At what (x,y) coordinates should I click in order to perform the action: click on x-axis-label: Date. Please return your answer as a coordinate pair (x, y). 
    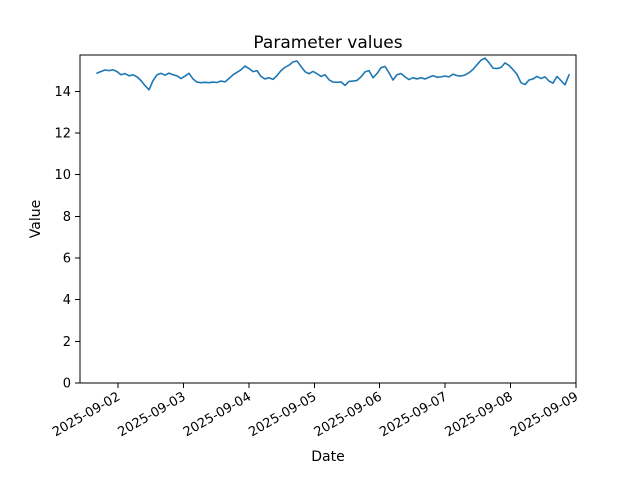
    Looking at the image, I should click on (328, 457).